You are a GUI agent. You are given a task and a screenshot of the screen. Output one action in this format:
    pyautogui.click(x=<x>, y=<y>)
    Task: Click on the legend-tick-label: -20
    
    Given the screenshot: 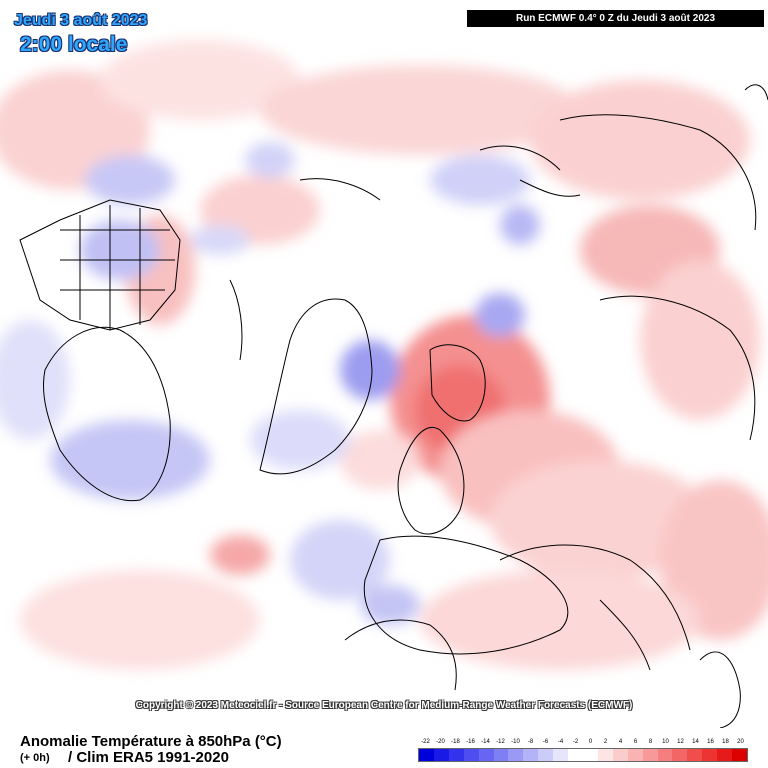 What is the action you would take?
    pyautogui.click(x=440, y=742)
    